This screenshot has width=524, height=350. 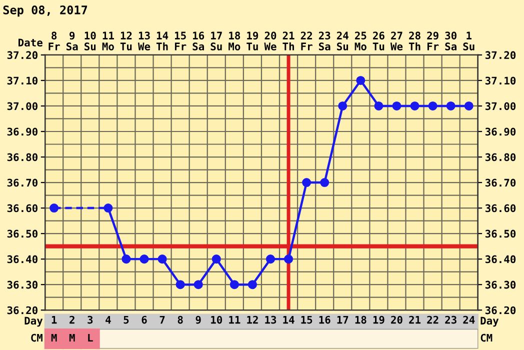 What do you see at coordinates (22, 157) in the screenshot?
I see `y-tick-label: 36.80` at bounding box center [22, 157].